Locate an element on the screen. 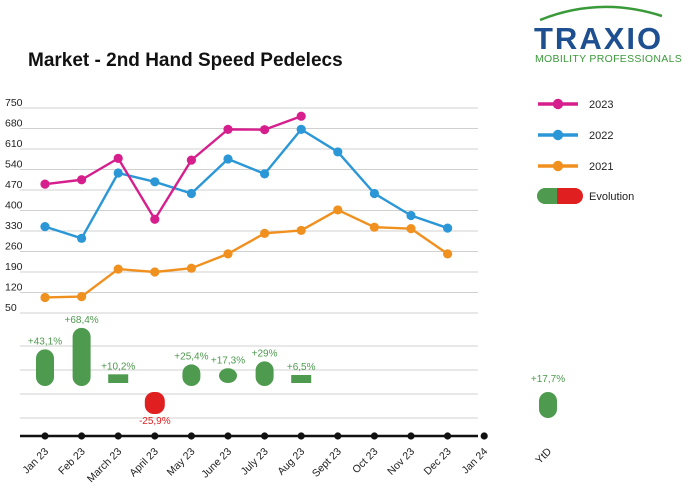  evolution-bar-ytd is located at coordinates (548, 405).